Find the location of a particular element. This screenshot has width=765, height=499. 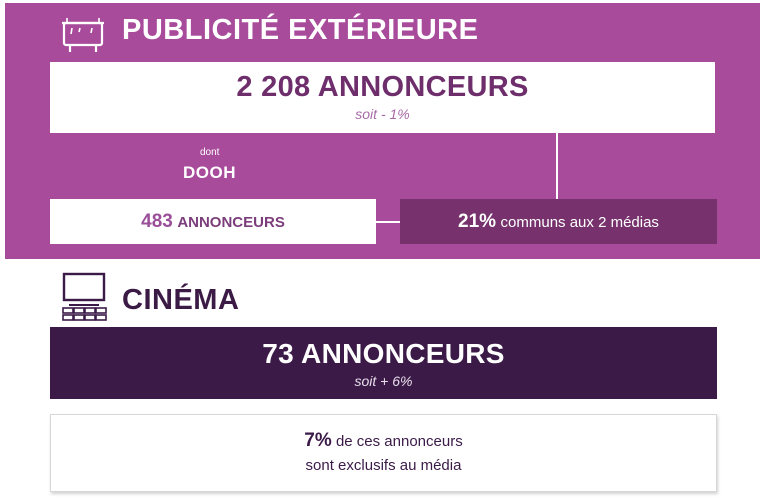

outdoor-total: 2 208 ANNONCEURS is located at coordinates (382, 87).